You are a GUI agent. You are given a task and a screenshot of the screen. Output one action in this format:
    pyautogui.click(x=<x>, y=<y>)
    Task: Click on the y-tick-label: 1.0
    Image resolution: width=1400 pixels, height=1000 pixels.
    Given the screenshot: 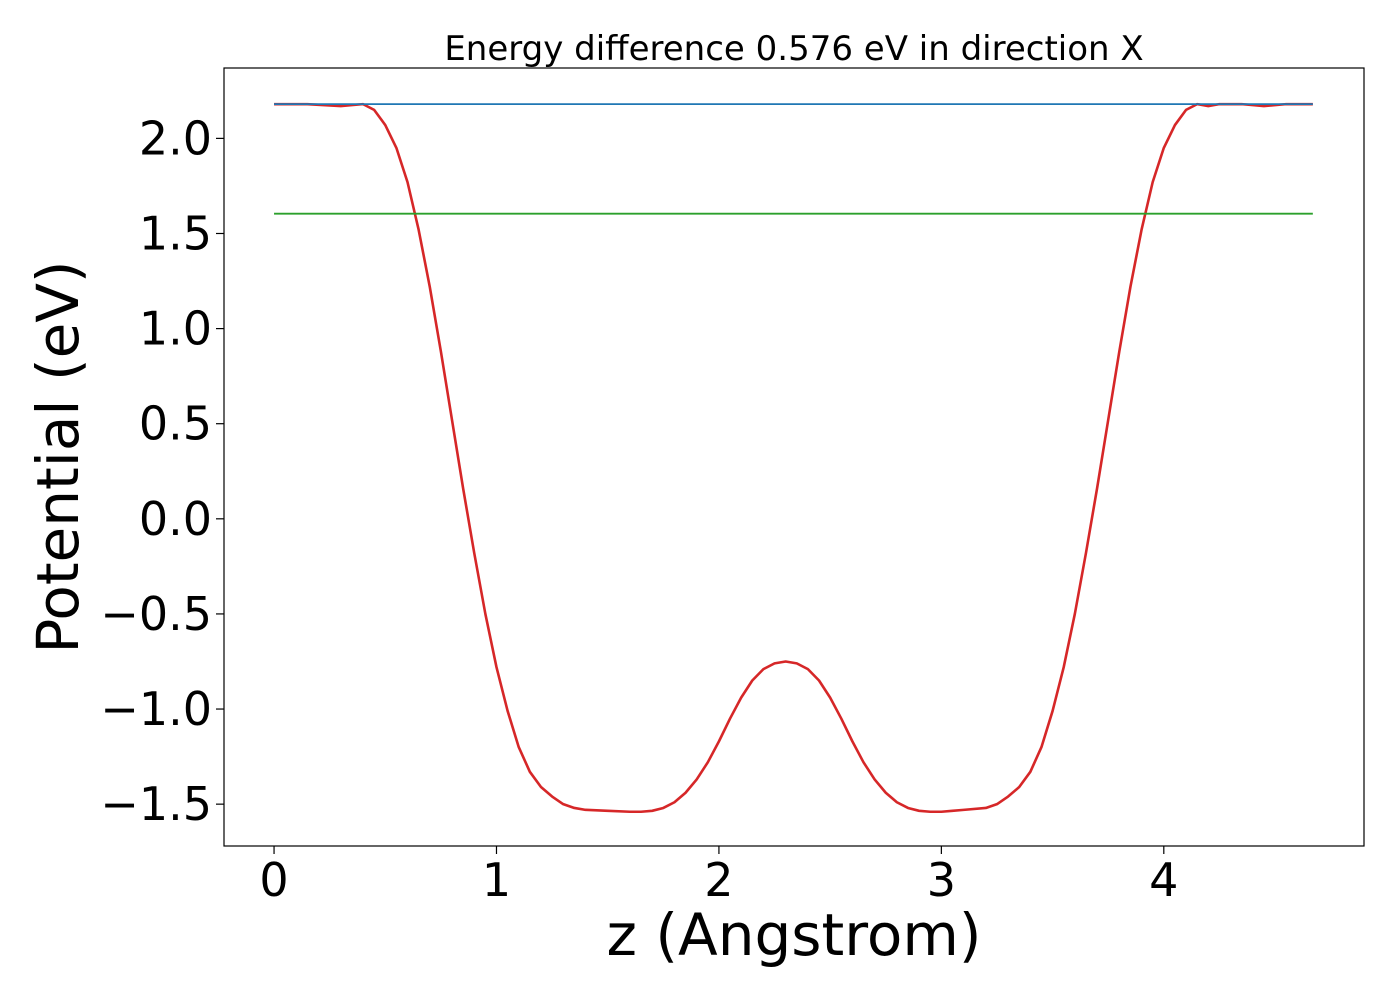 What is the action you would take?
    pyautogui.click(x=175, y=329)
    